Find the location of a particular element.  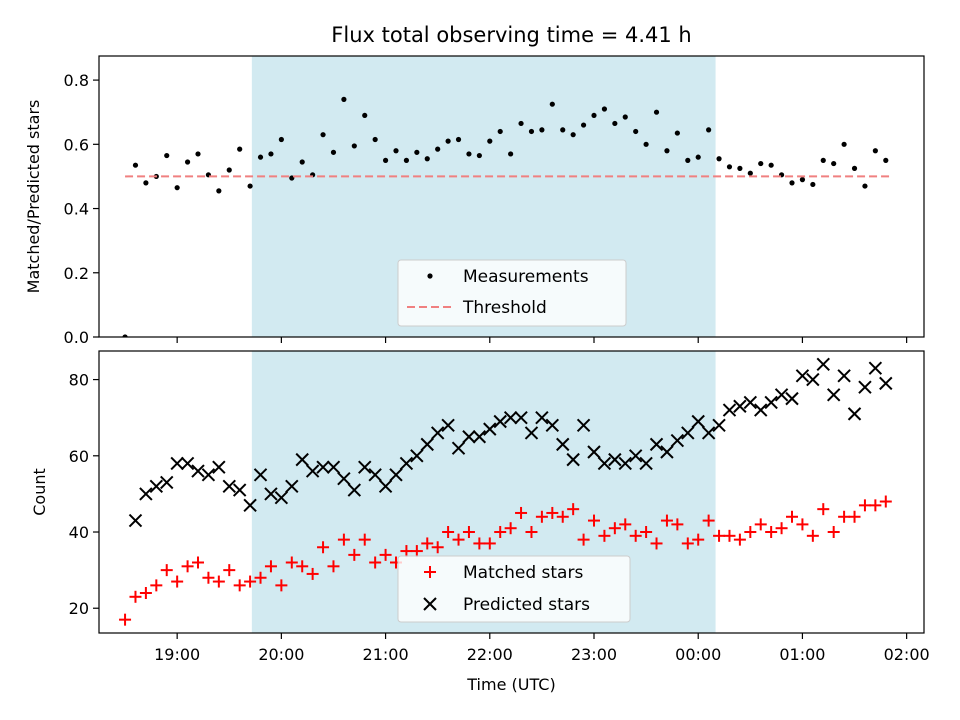

top-y-axis-ticks: 0.0 0.2 0.4 0.6 0.8 is located at coordinates (81, 209).